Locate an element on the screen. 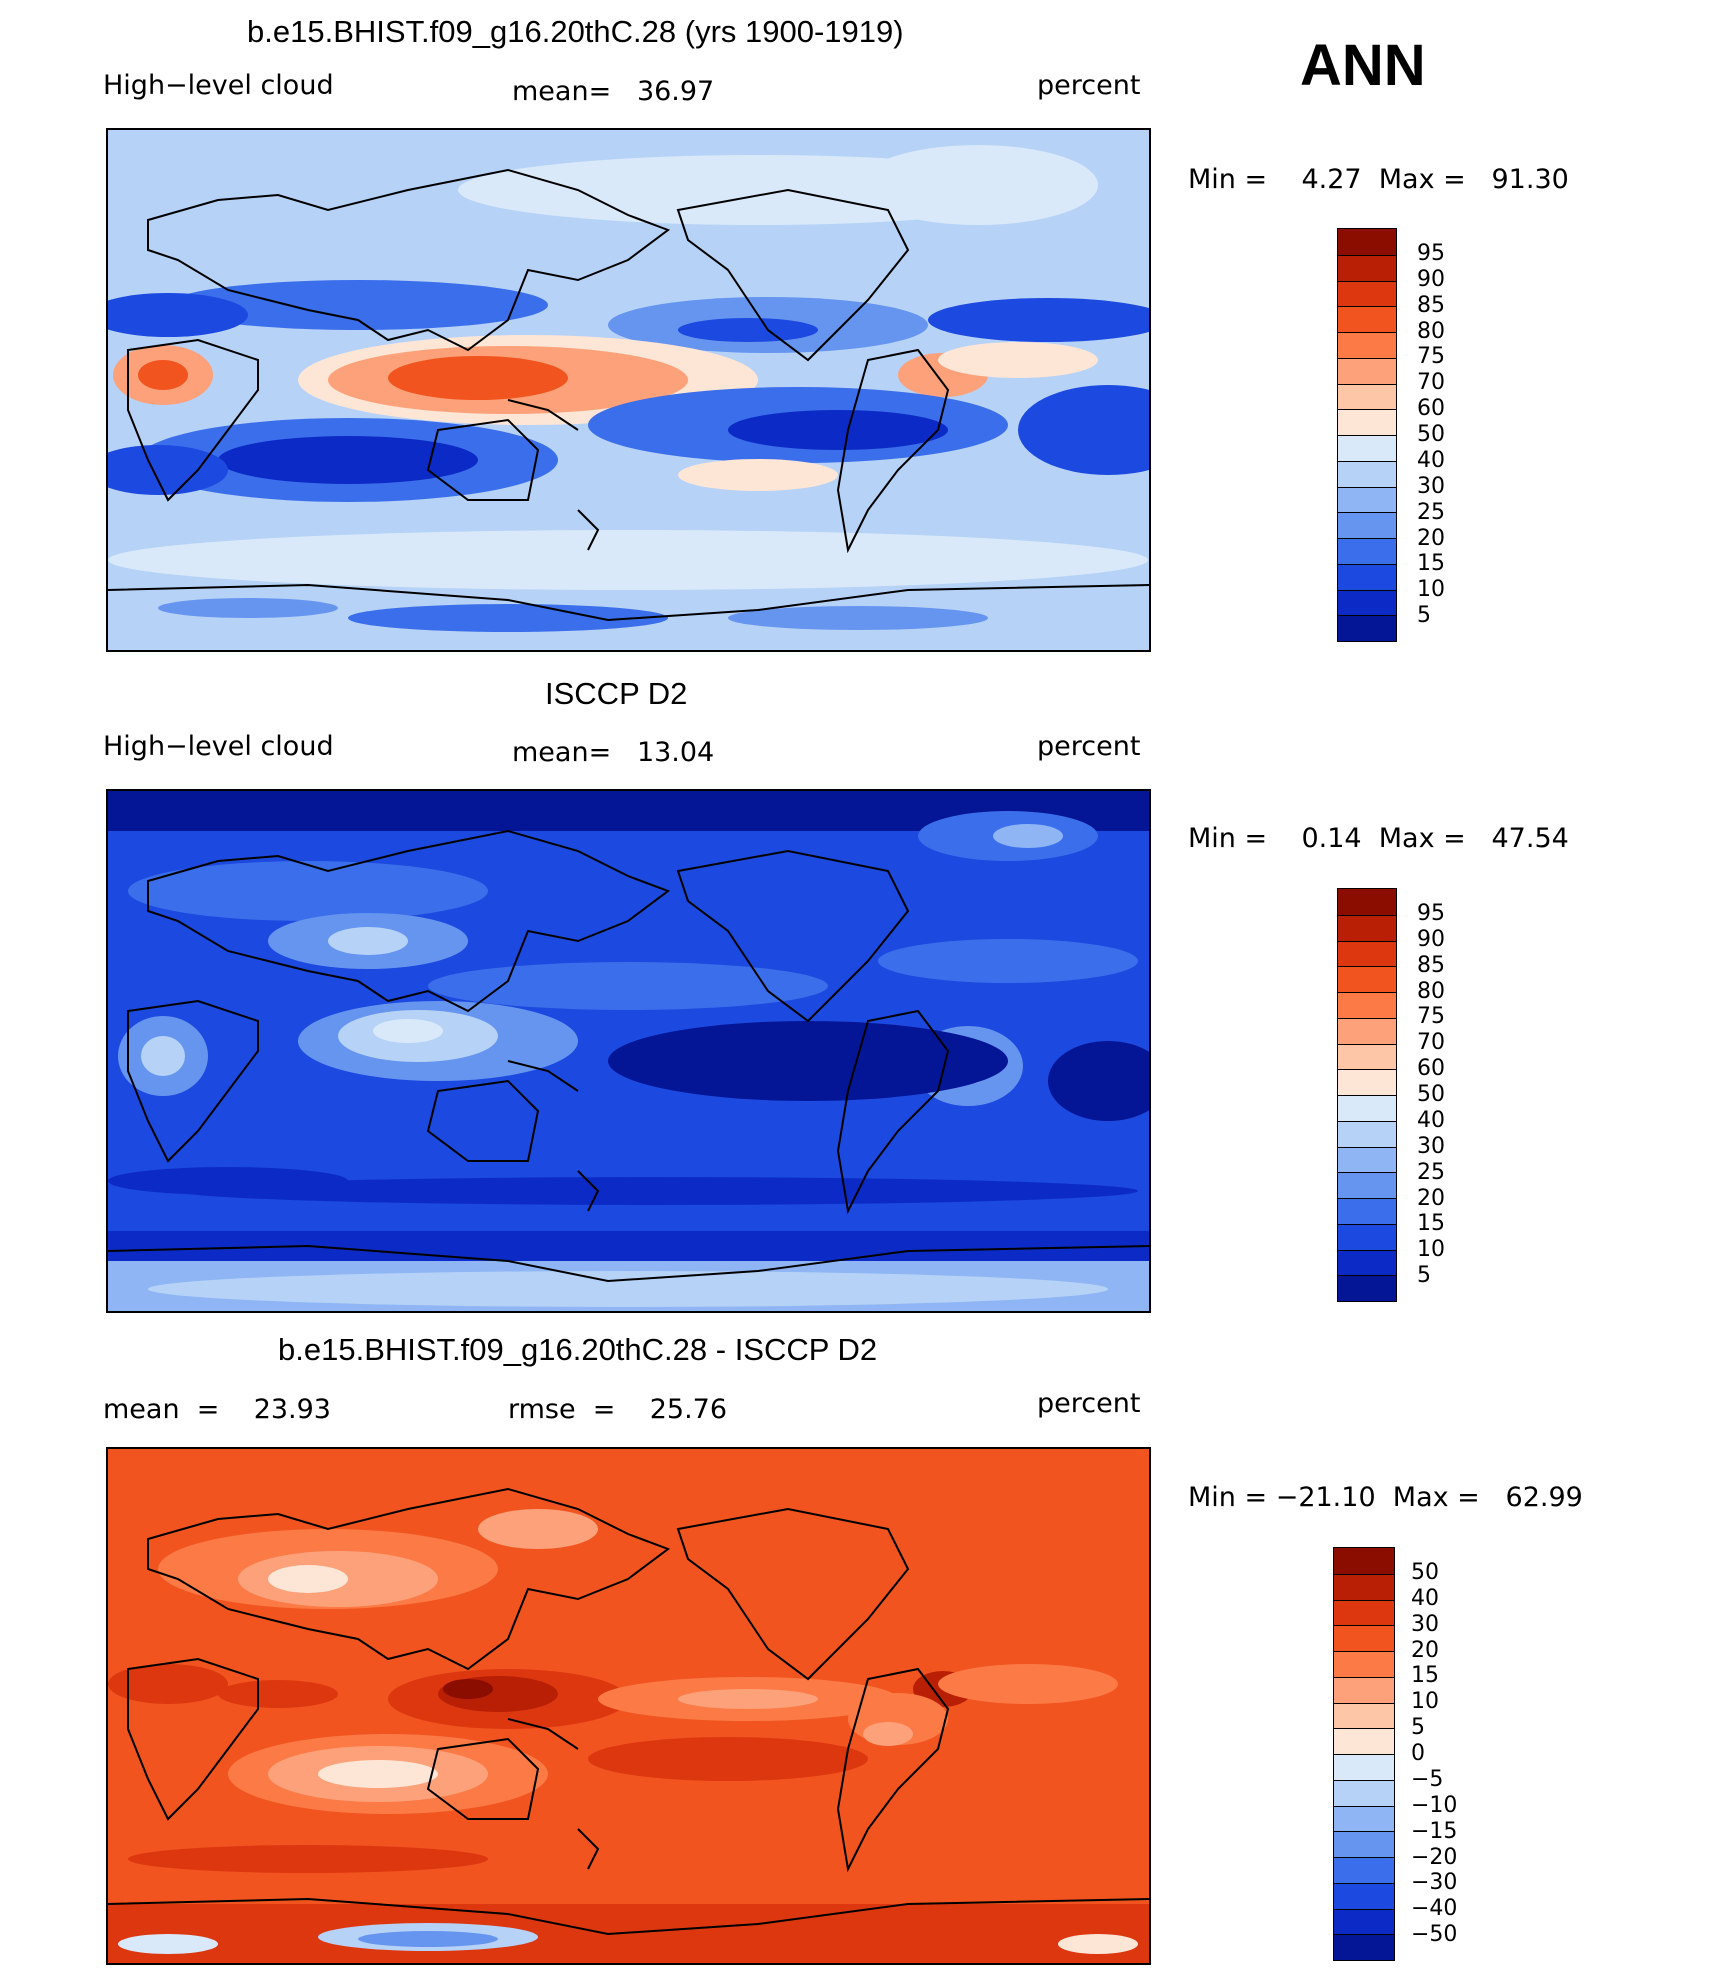 The image size is (1710, 1969). panel-2-colorbar-labels: 95 90 85 80 75 70 60 50 40 30 25 20 15 10 5 is located at coordinates (1447, 1095).